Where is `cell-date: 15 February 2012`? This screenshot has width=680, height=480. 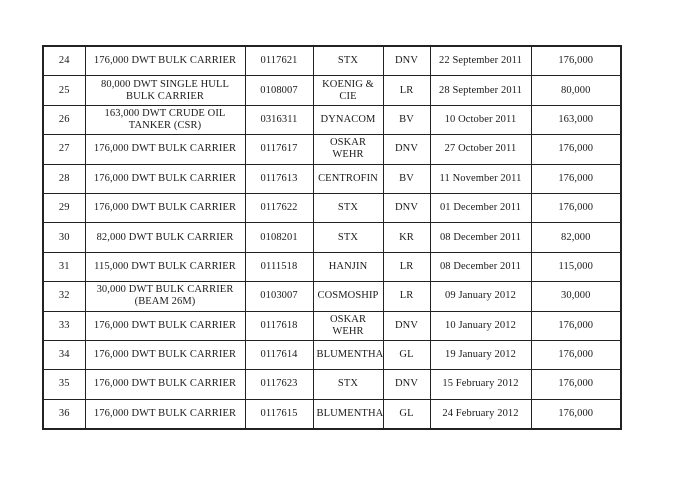
cell-date: 15 February 2012 is located at coordinates (480, 384).